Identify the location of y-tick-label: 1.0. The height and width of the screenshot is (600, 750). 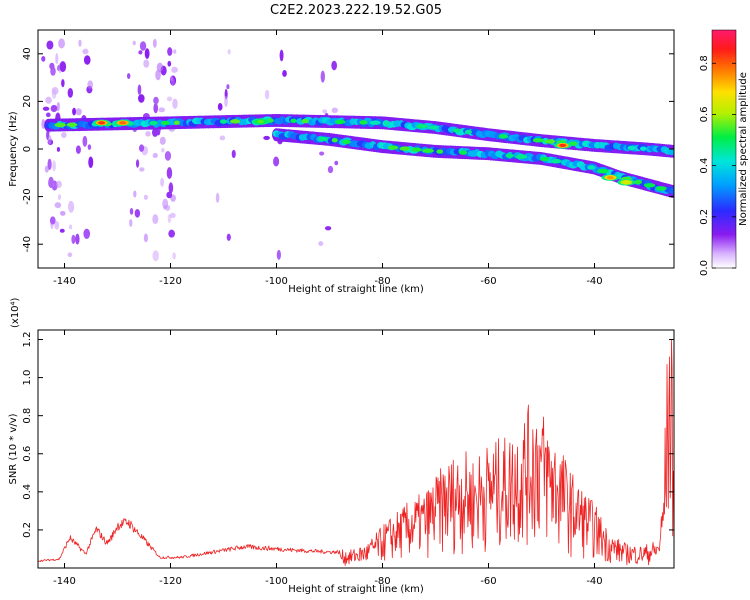
(27, 378).